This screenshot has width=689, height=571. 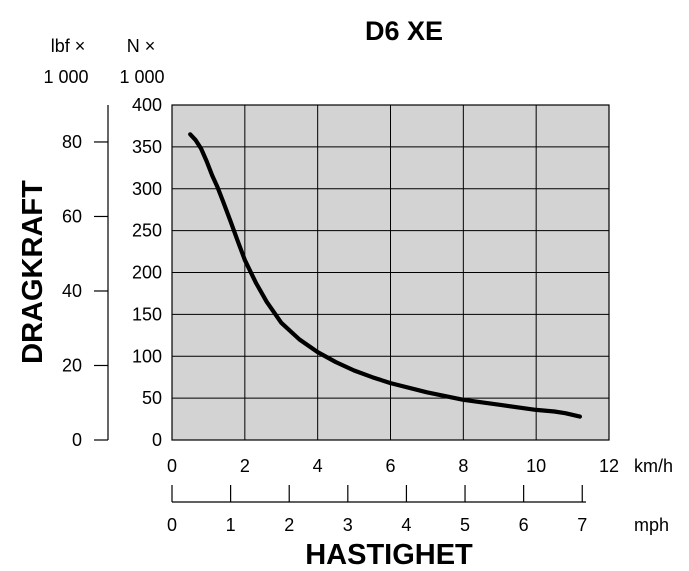 What do you see at coordinates (72, 291) in the screenshot?
I see `lbf-tick-label: 40` at bounding box center [72, 291].